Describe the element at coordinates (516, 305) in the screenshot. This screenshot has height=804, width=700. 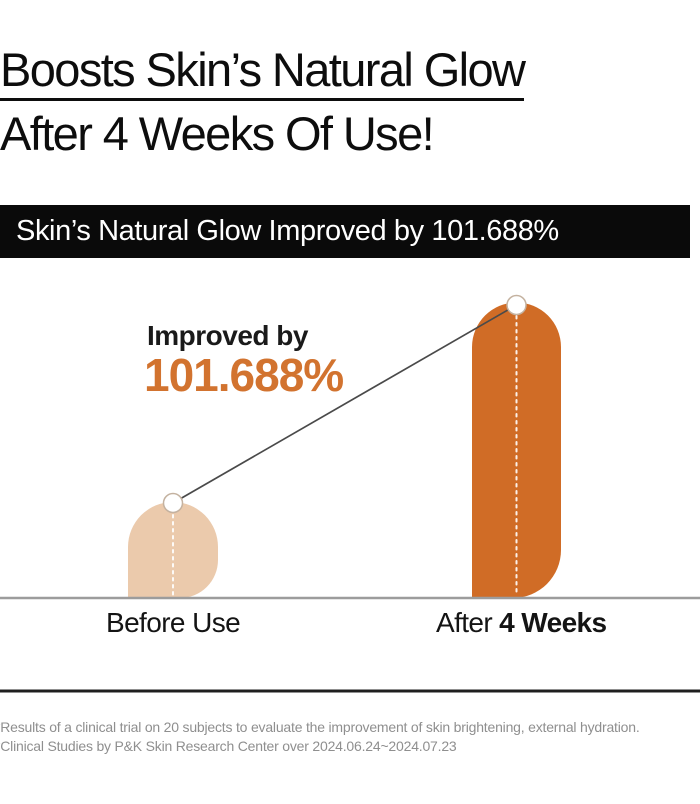
I see `marker-after-4-weeks` at that location.